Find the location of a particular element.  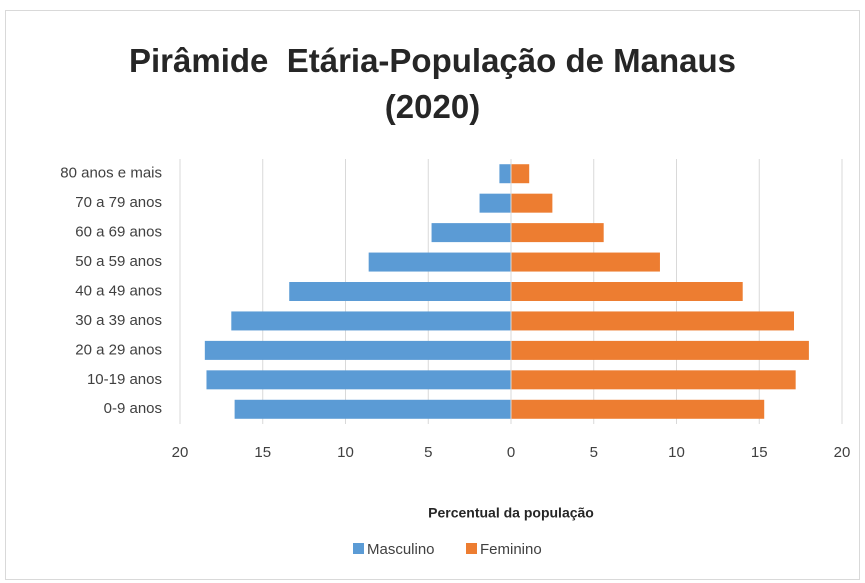

y-tick-label: 0-9 anos is located at coordinates (133, 408).